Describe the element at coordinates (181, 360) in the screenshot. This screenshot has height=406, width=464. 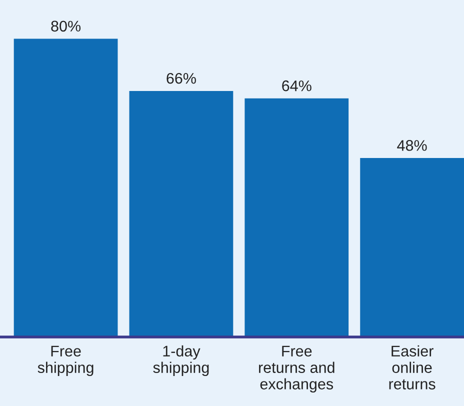
I see `x-tick-label: 1-day shipping` at that location.